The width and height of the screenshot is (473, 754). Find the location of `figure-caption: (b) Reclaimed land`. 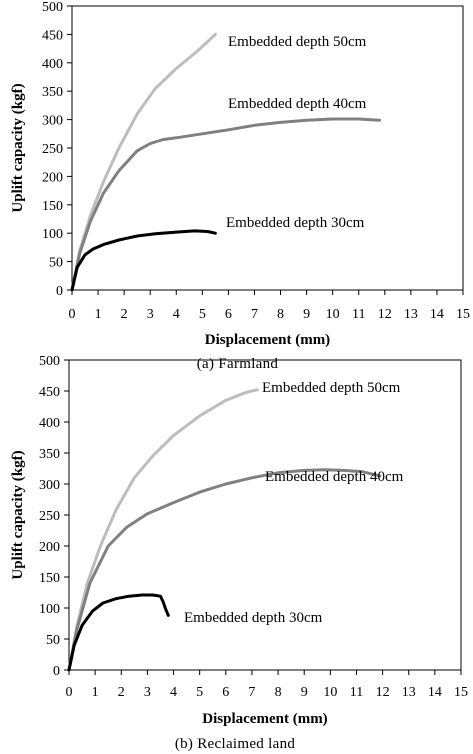

figure-caption: (b) Reclaimed land is located at coordinates (235, 744).